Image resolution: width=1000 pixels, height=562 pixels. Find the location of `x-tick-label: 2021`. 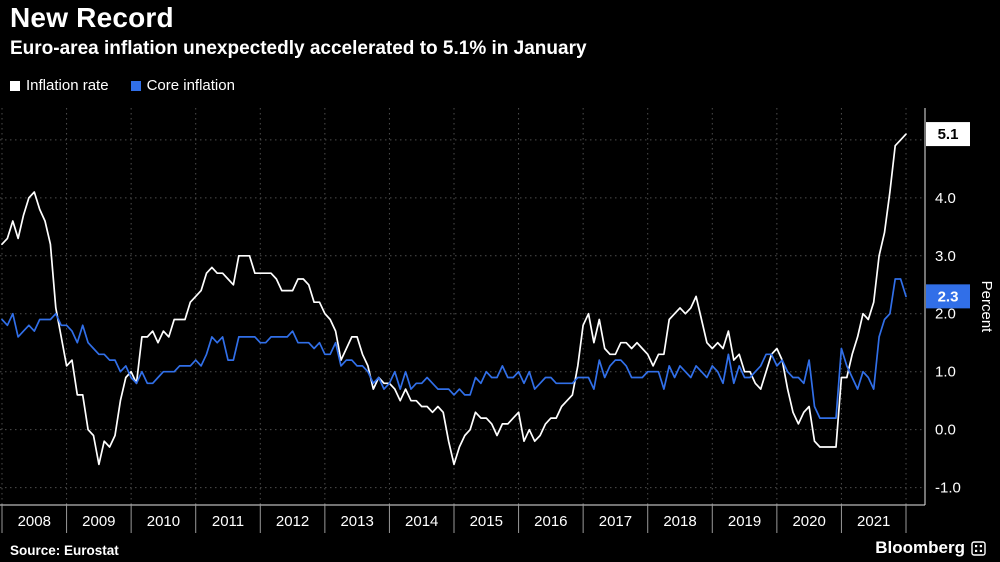

x-tick-label: 2021 is located at coordinates (873, 521).